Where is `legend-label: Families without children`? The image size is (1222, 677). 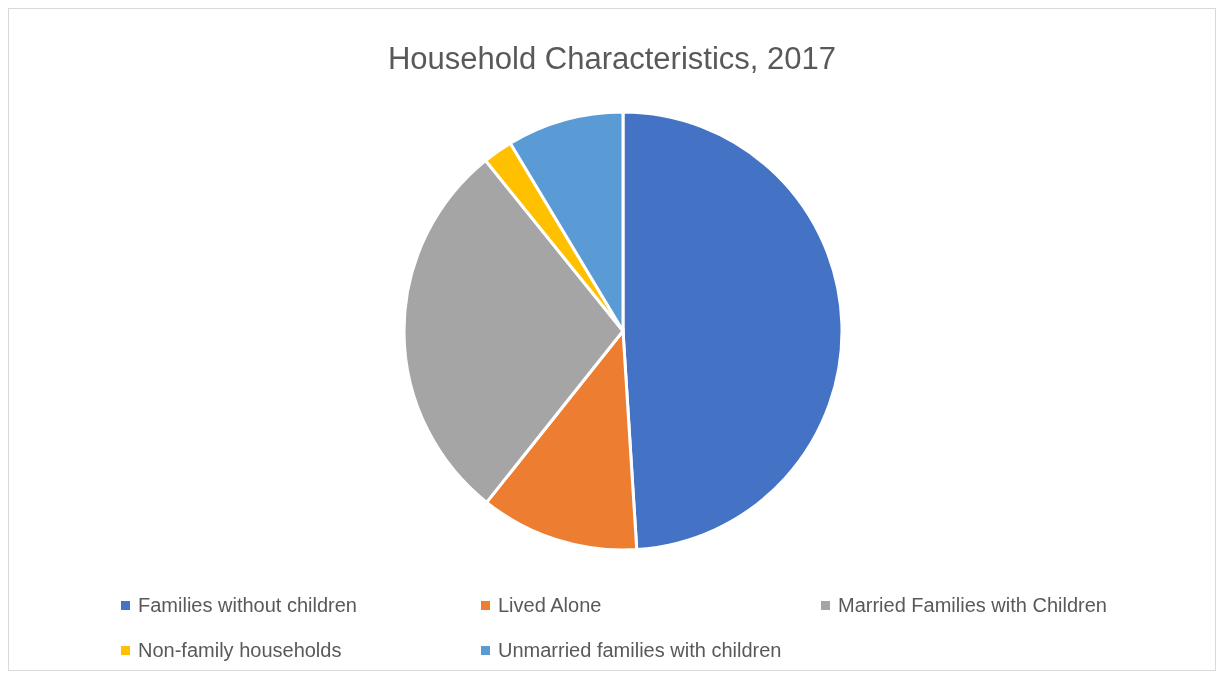 legend-label: Families without children is located at coordinates (247, 605).